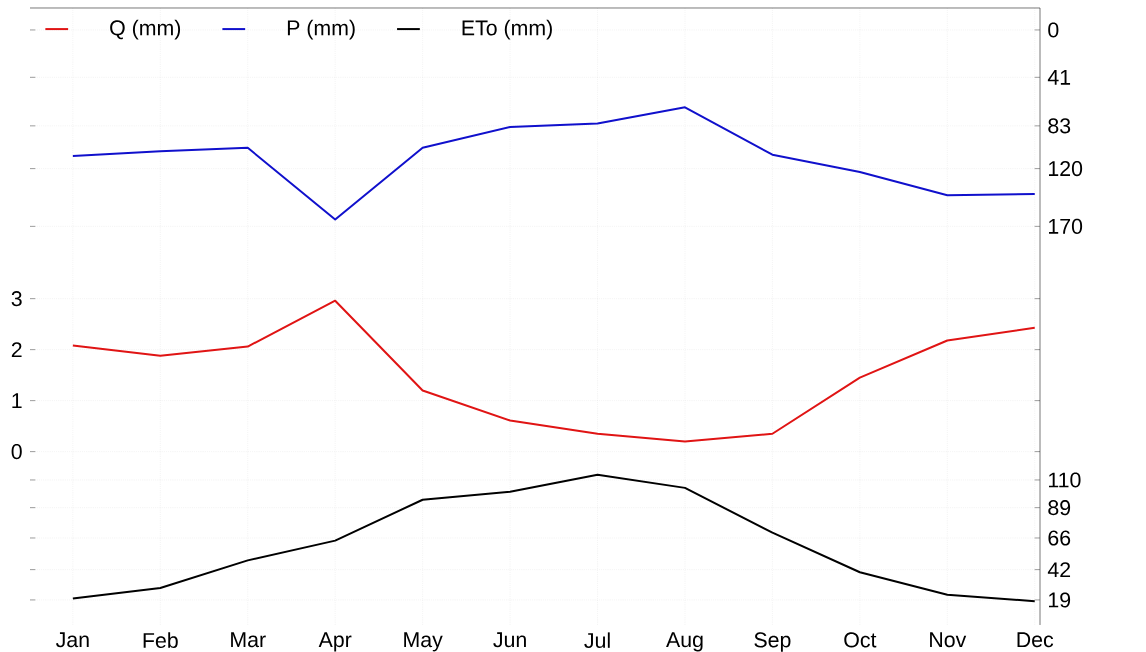 This screenshot has height=652, width=1146. What do you see at coordinates (17, 400) in the screenshot?
I see `y-tick-label: 1` at bounding box center [17, 400].